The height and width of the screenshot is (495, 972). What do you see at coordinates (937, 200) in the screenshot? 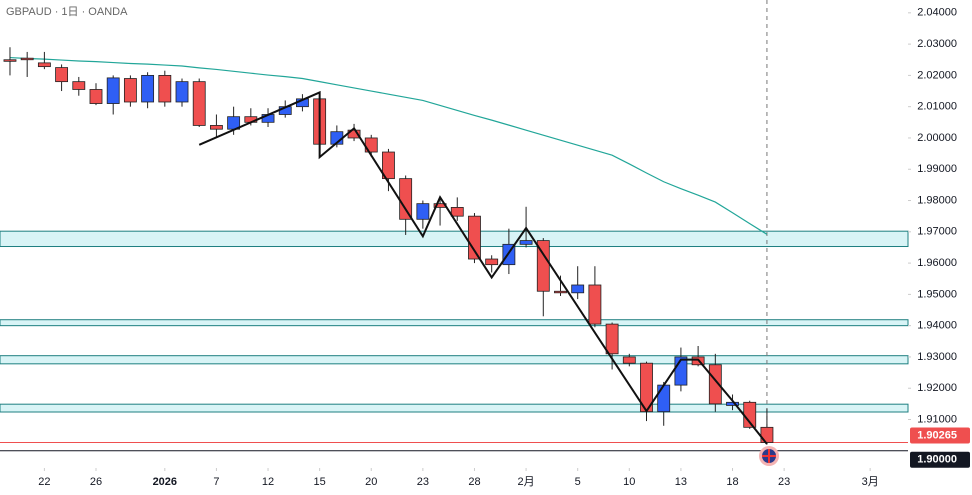
I see `y-tick-label: 1.98000` at bounding box center [937, 200].